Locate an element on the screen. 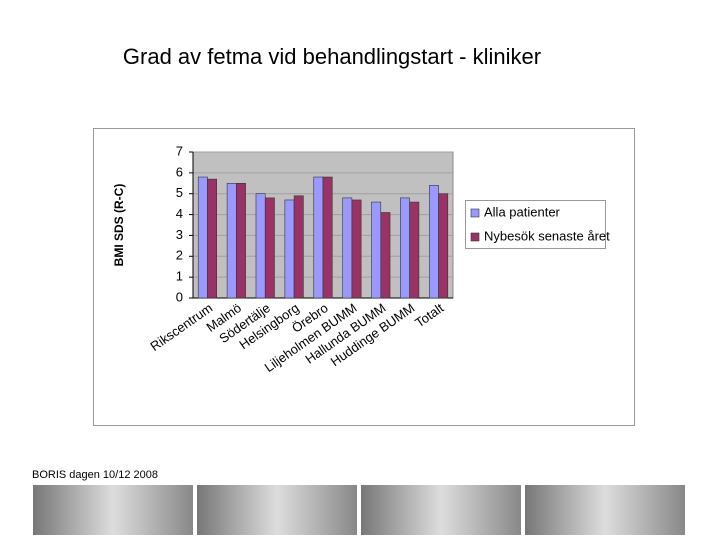 The height and width of the screenshot is (545, 720). y-tick-label: 4 is located at coordinates (179, 213).